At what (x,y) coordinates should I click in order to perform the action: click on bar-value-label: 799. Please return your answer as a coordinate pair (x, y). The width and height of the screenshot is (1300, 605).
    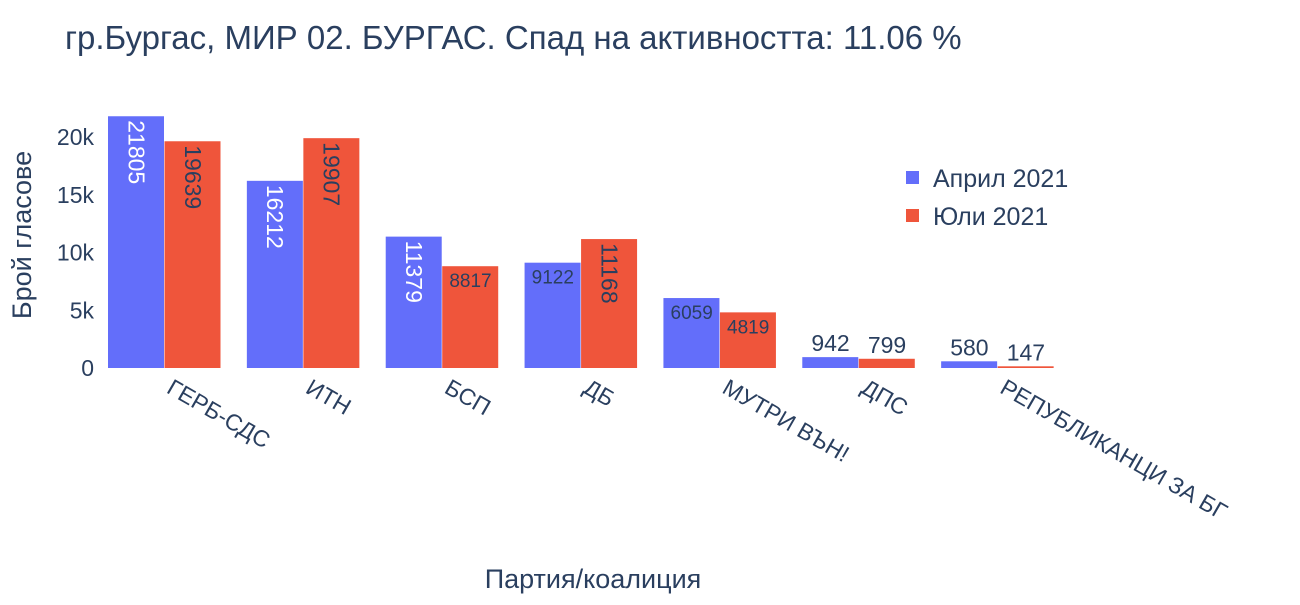
    Looking at the image, I should click on (887, 345).